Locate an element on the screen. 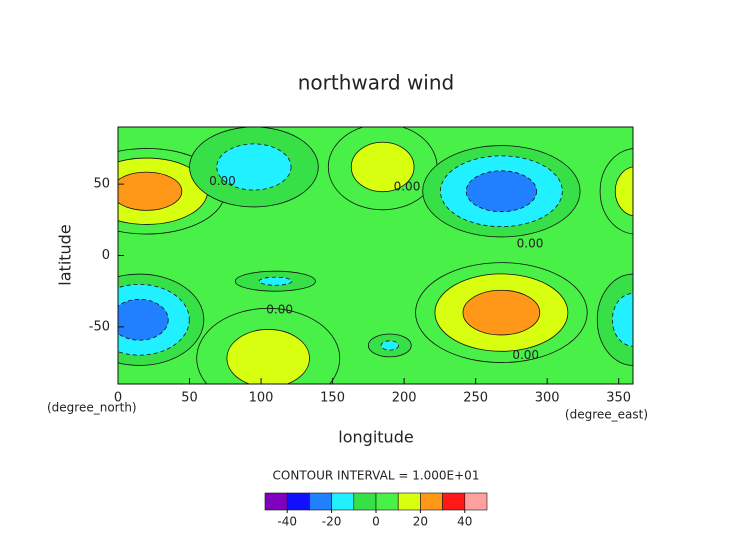 The image size is (752, 536). x-tick-label: 350 is located at coordinates (618, 398).